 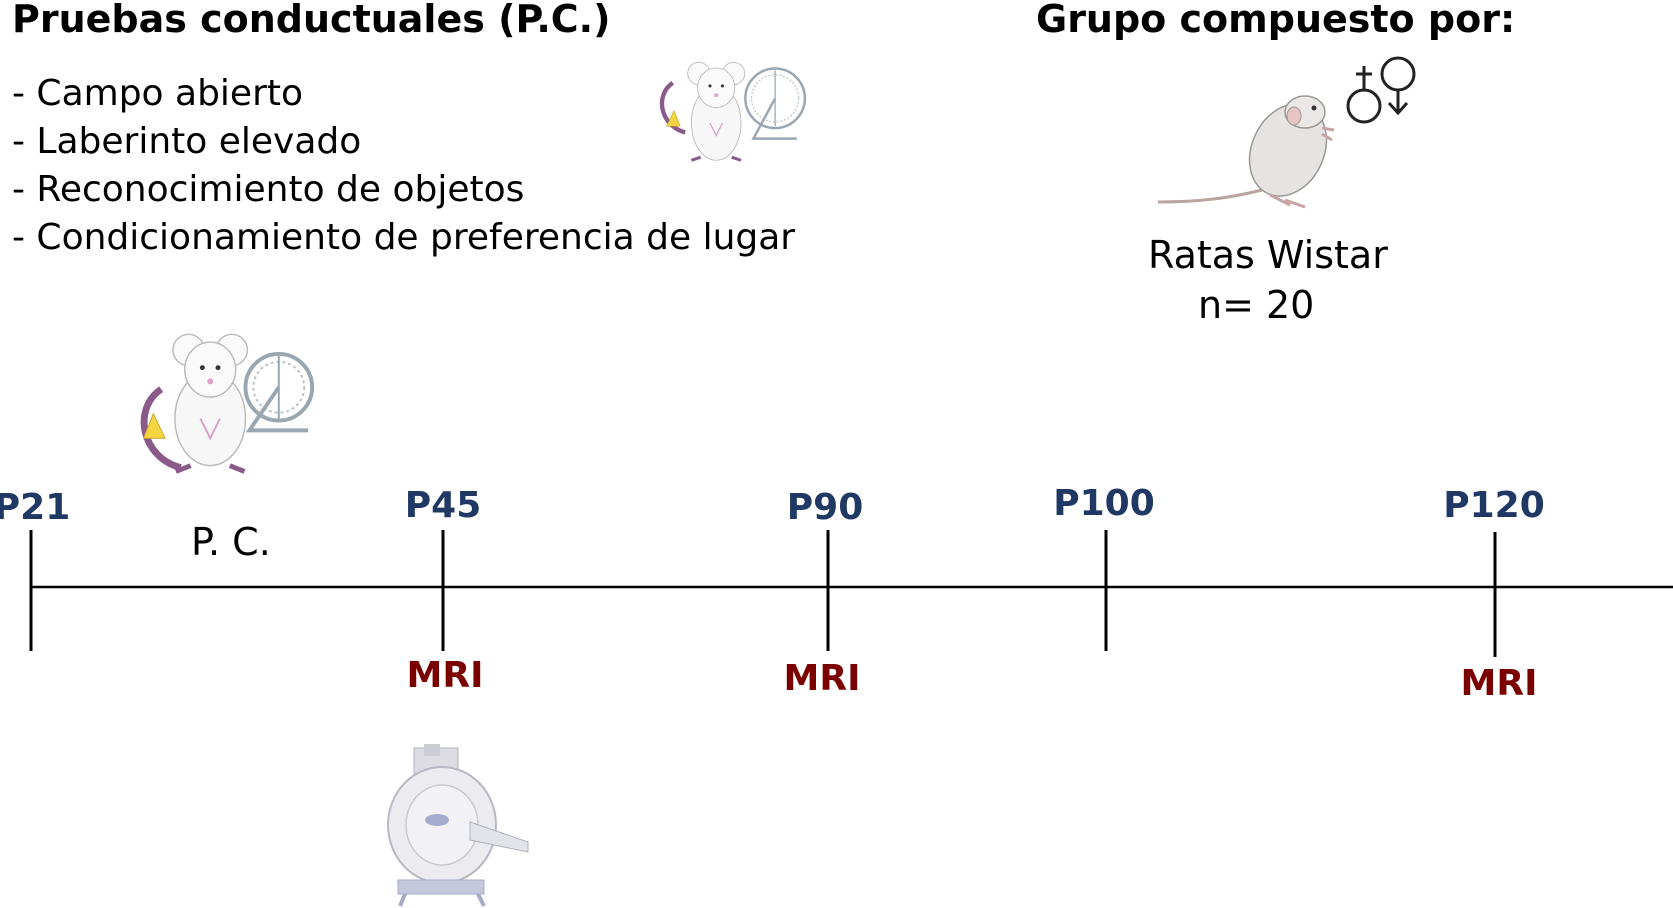 I want to click on behavior-test-item: - Reconocimiento de objetos, so click(x=268, y=189).